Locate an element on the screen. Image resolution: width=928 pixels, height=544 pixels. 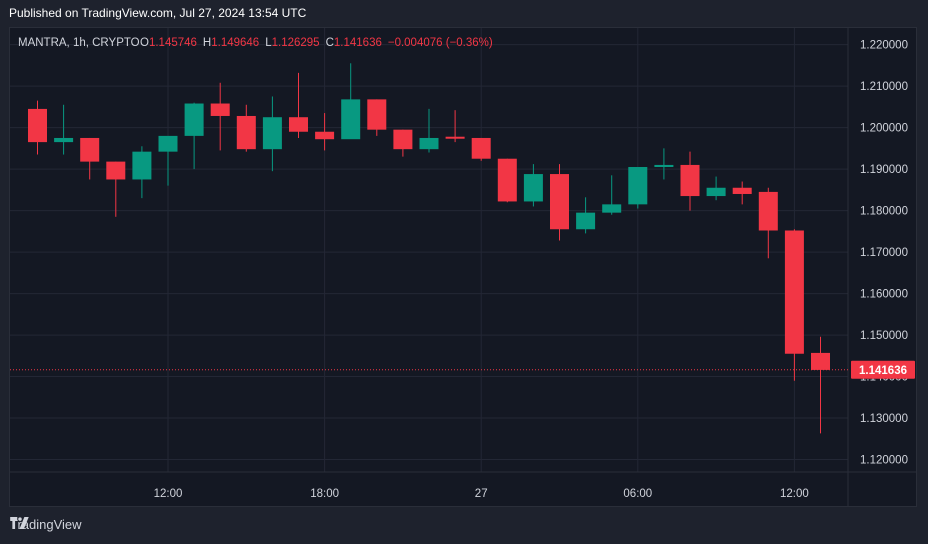
footer-brand: TradingView is located at coordinates (46, 524).